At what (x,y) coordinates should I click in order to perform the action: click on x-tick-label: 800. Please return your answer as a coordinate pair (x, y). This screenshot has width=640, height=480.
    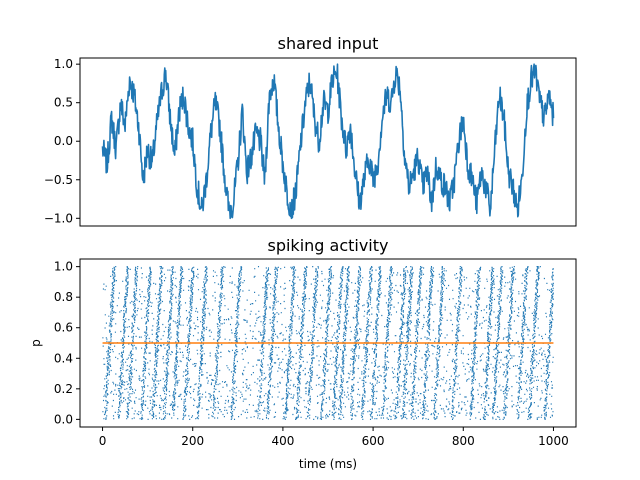
    Looking at the image, I should click on (463, 441).